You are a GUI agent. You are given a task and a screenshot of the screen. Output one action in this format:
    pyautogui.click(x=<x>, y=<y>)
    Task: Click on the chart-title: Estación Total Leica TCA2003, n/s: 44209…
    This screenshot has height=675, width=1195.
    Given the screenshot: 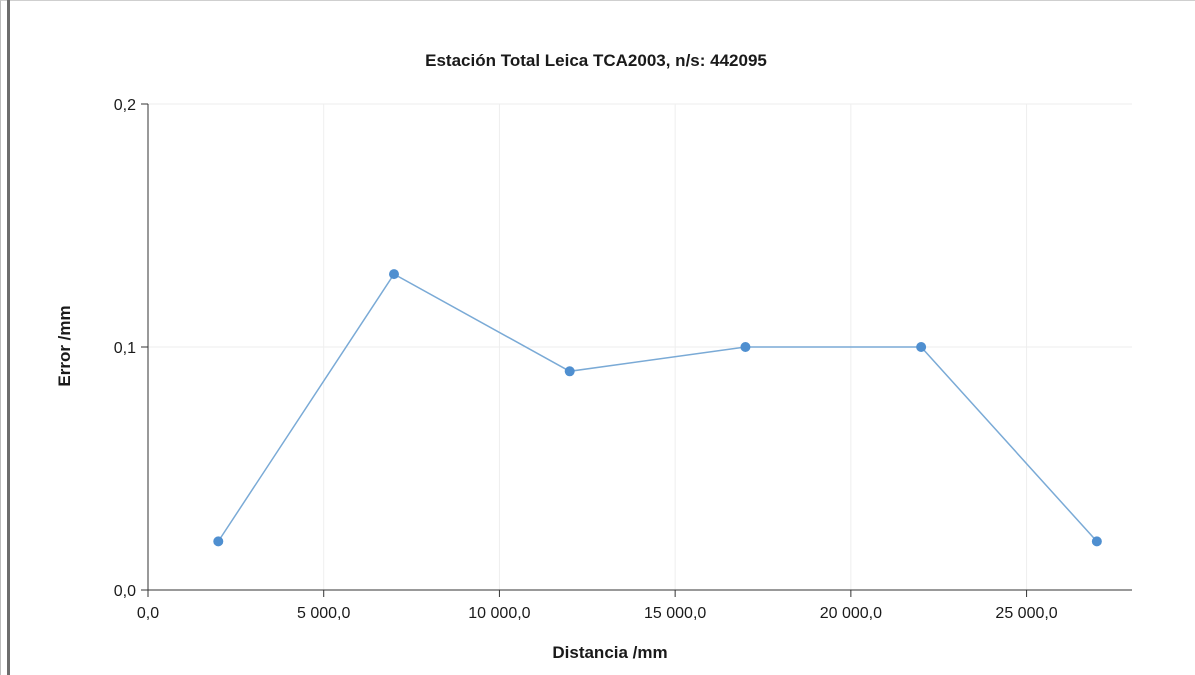 What is the action you would take?
    pyautogui.click(x=596, y=60)
    